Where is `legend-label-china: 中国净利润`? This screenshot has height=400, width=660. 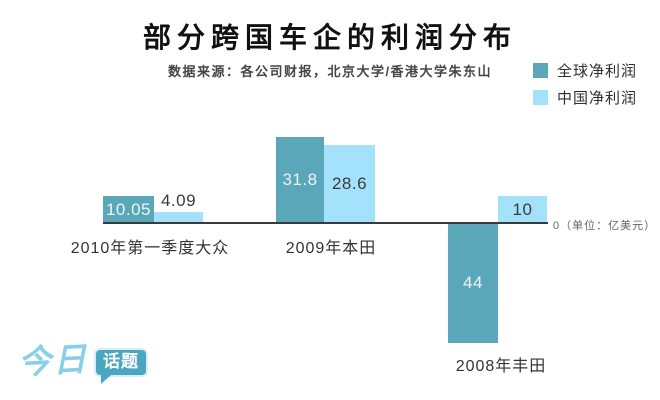
legend-label-china: 中国净利润 is located at coordinates (597, 98).